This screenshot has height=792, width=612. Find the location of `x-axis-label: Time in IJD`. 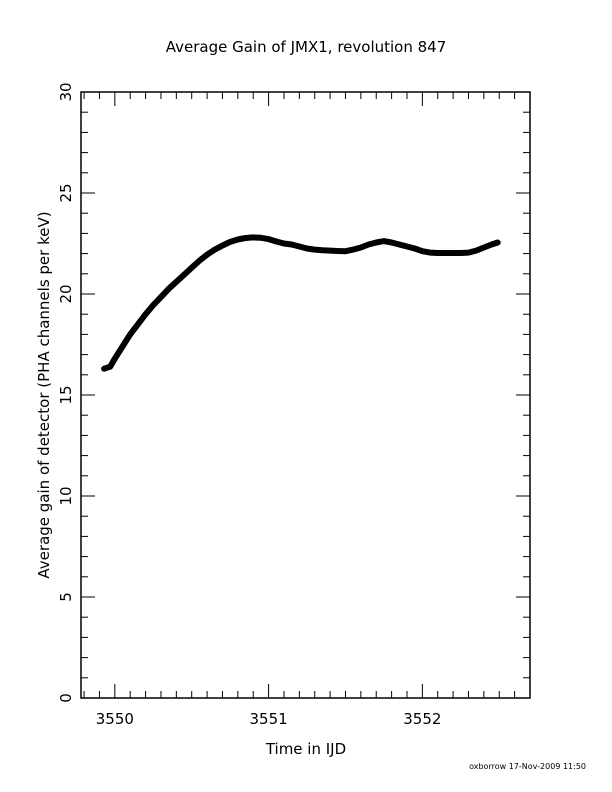

x-axis-label: Time in IJD is located at coordinates (305, 749).